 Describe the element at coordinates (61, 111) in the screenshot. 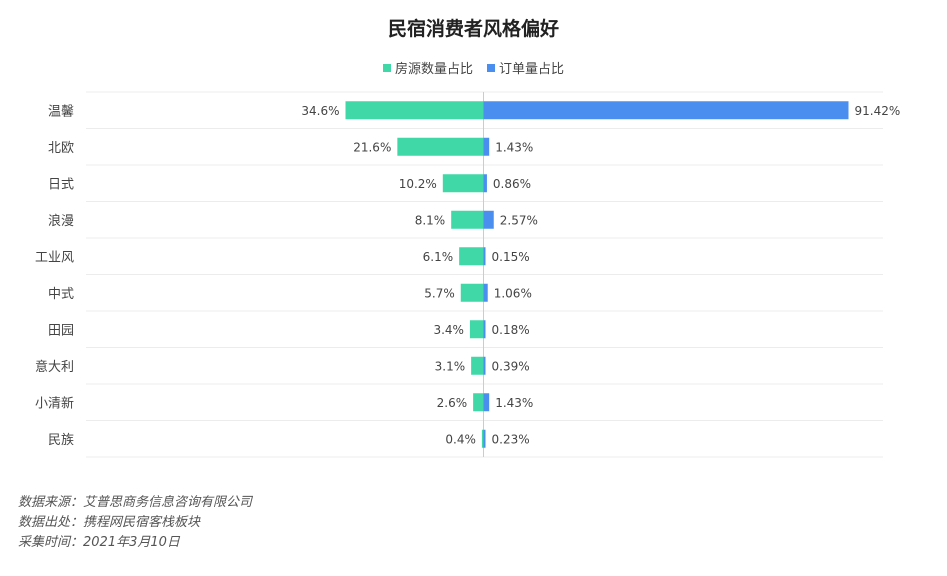

I see `category-label: 温馨` at that location.